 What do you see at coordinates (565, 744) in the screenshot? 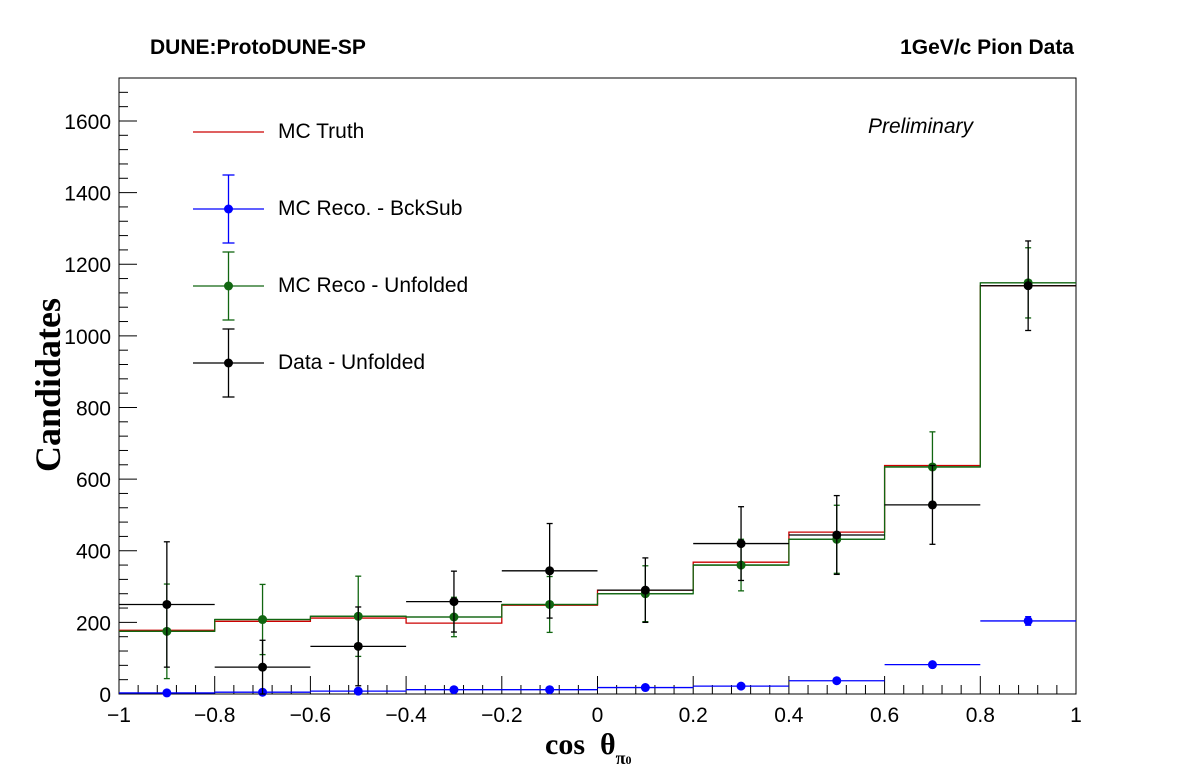
I see `x-axis-label-cos: cos` at bounding box center [565, 744].